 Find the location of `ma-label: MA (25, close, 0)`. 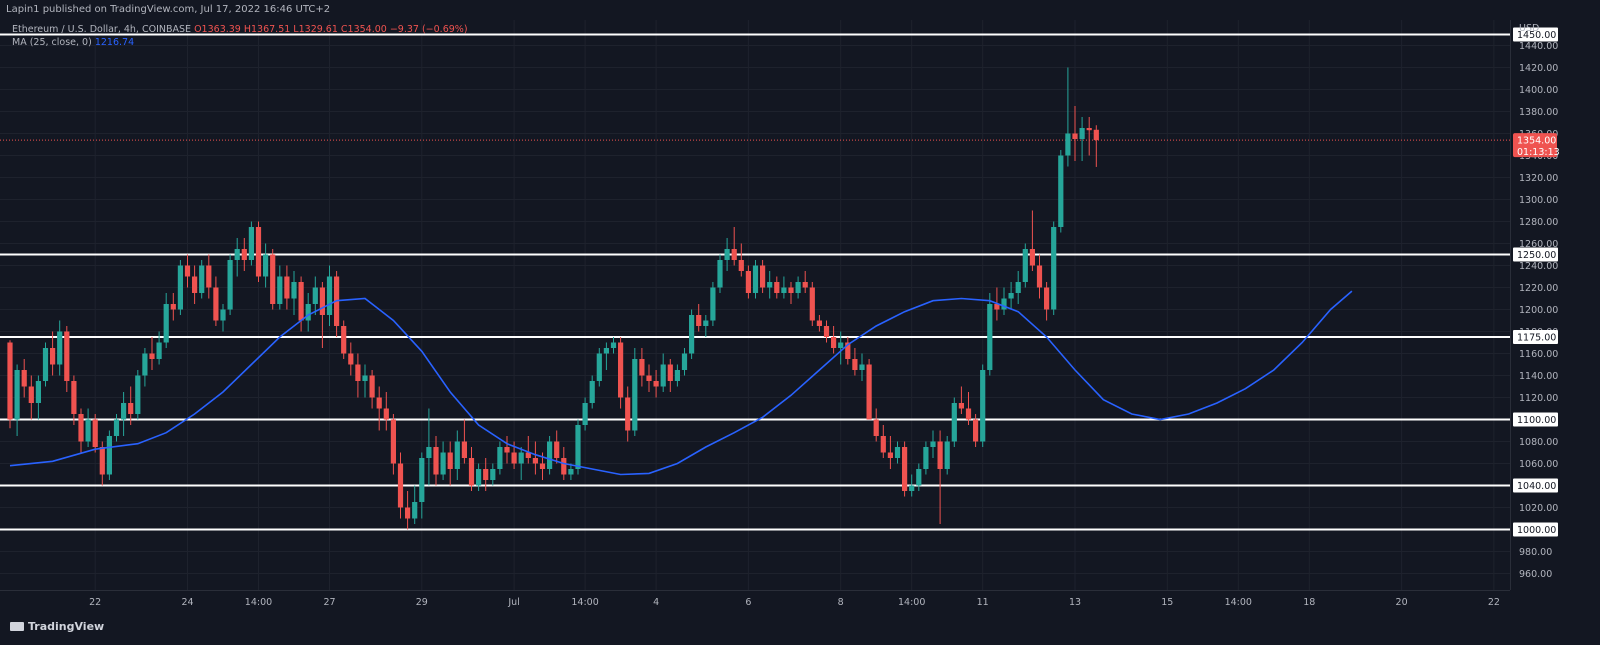

ma-label: MA (25, close, 0) is located at coordinates (52, 42).